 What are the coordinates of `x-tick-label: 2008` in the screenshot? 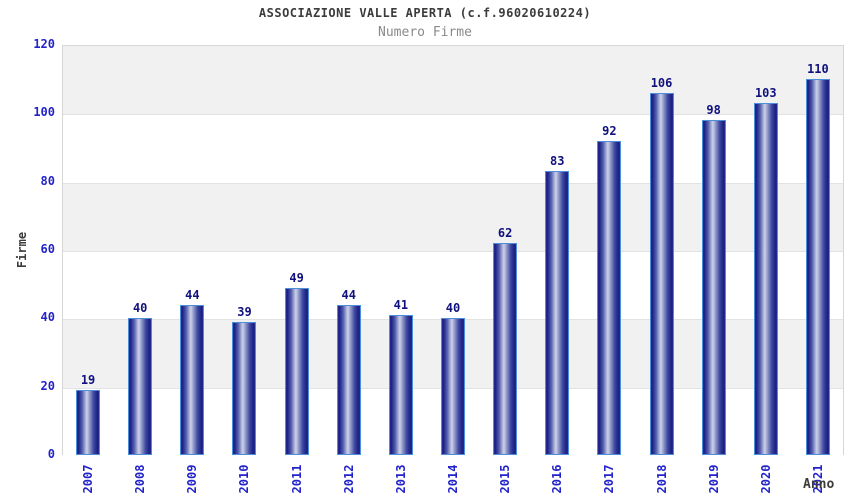 It's located at (140, 479).